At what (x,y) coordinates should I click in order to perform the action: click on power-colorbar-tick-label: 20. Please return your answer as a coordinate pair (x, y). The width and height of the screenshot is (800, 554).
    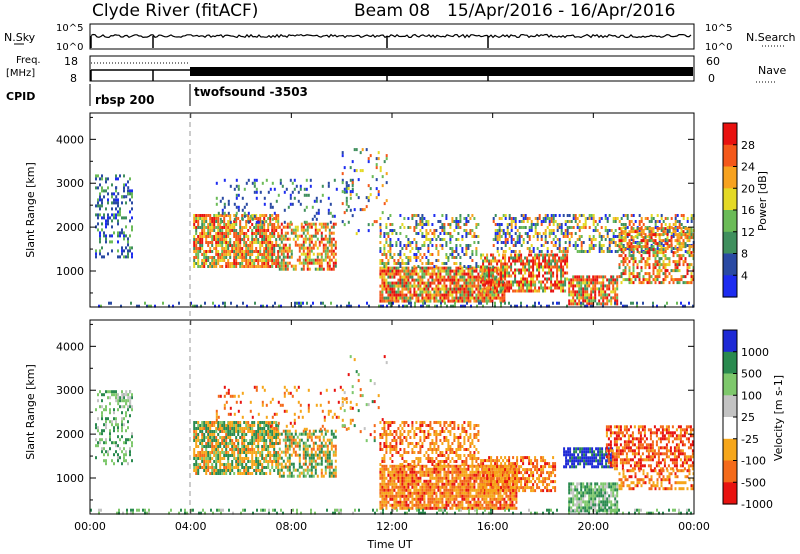
    Looking at the image, I should click on (748, 188).